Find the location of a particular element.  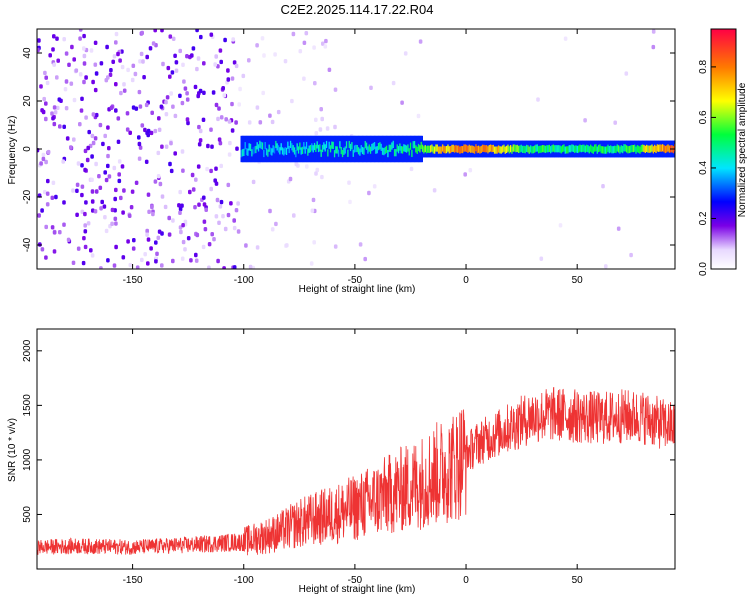

colorbar-tick-label: 0.6 is located at coordinates (703, 117).